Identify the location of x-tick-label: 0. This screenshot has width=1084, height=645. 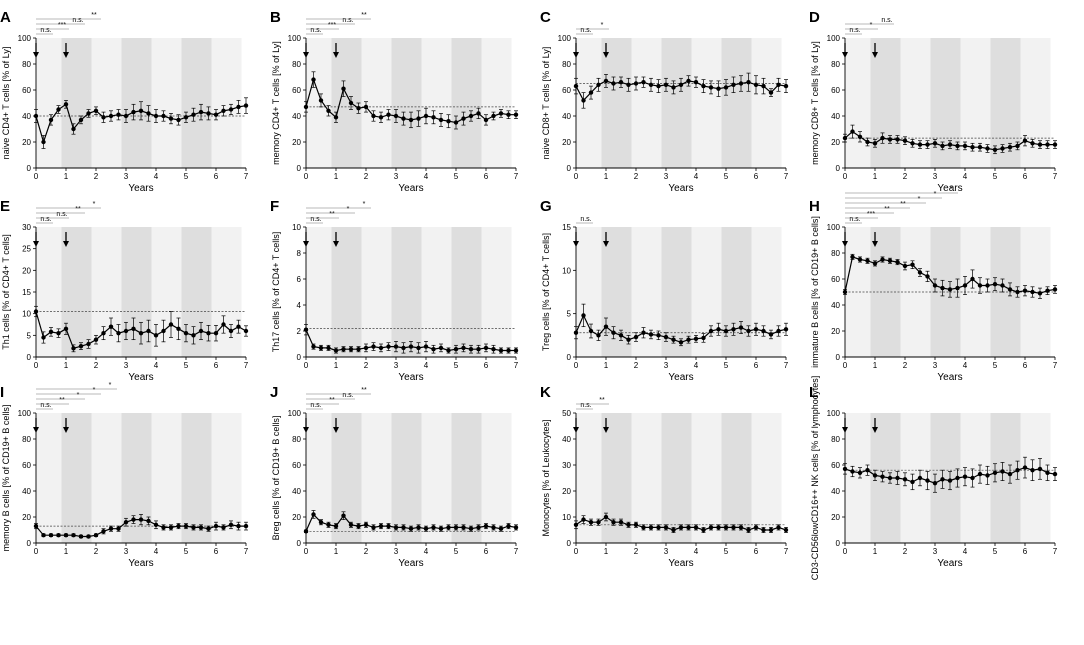
(36, 551).